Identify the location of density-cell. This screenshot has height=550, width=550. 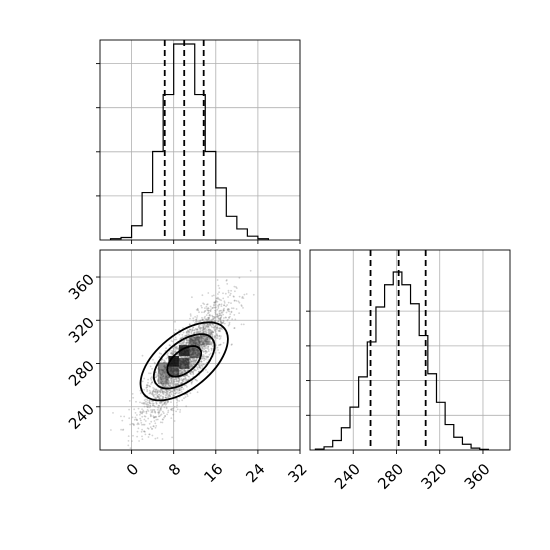
(205, 340).